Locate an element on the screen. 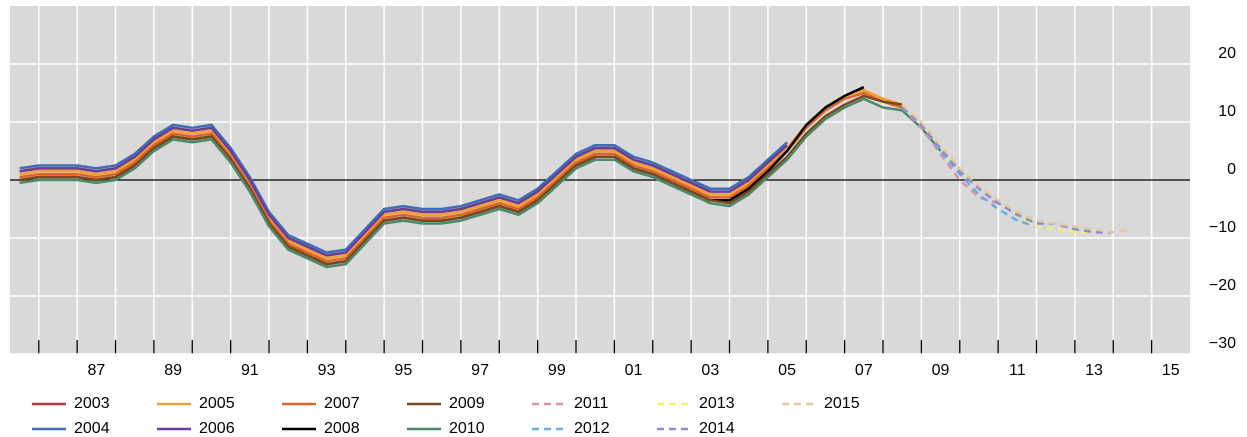 The image size is (1247, 437). x-tick-label: 97 is located at coordinates (480, 370).